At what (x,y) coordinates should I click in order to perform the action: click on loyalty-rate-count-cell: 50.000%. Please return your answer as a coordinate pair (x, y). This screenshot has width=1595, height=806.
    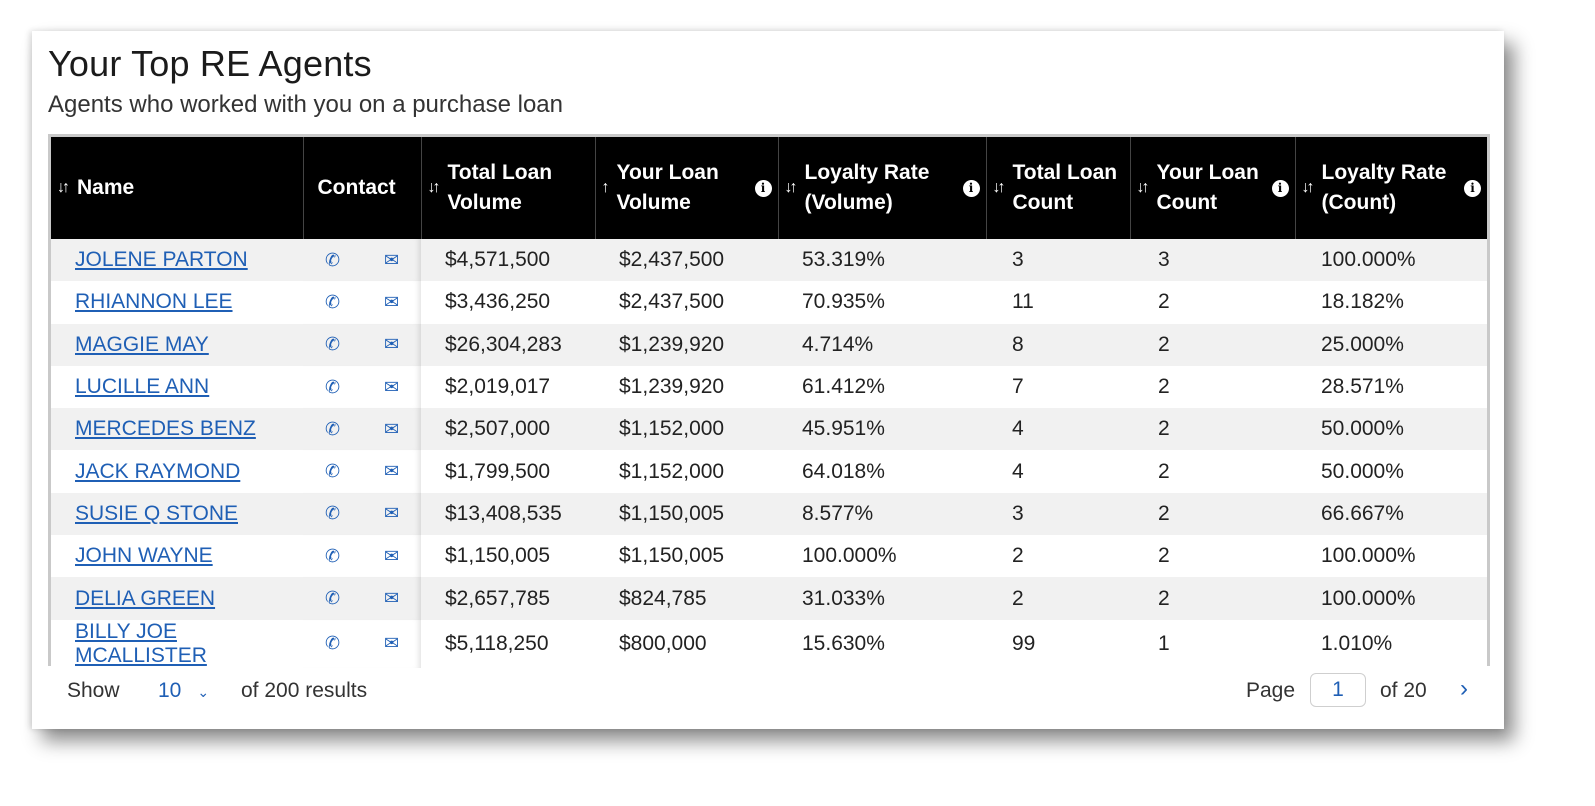
    Looking at the image, I should click on (1362, 471).